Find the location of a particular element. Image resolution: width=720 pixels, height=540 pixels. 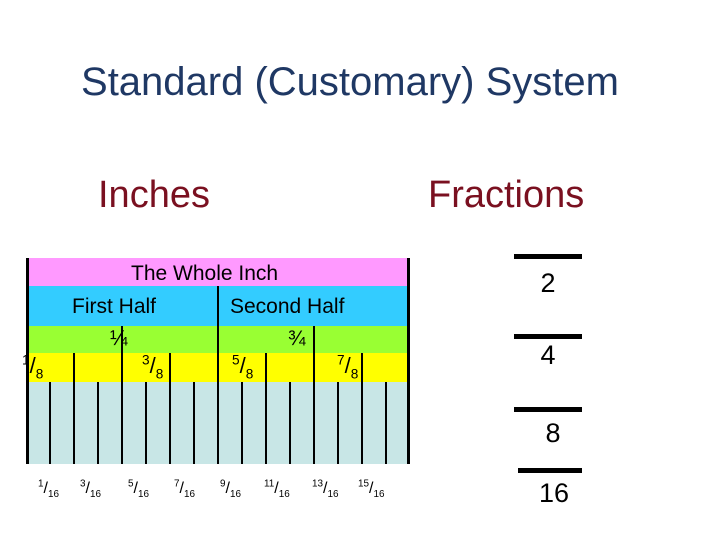

sixteenth-label-5: 5/16 is located at coordinates (138, 489).